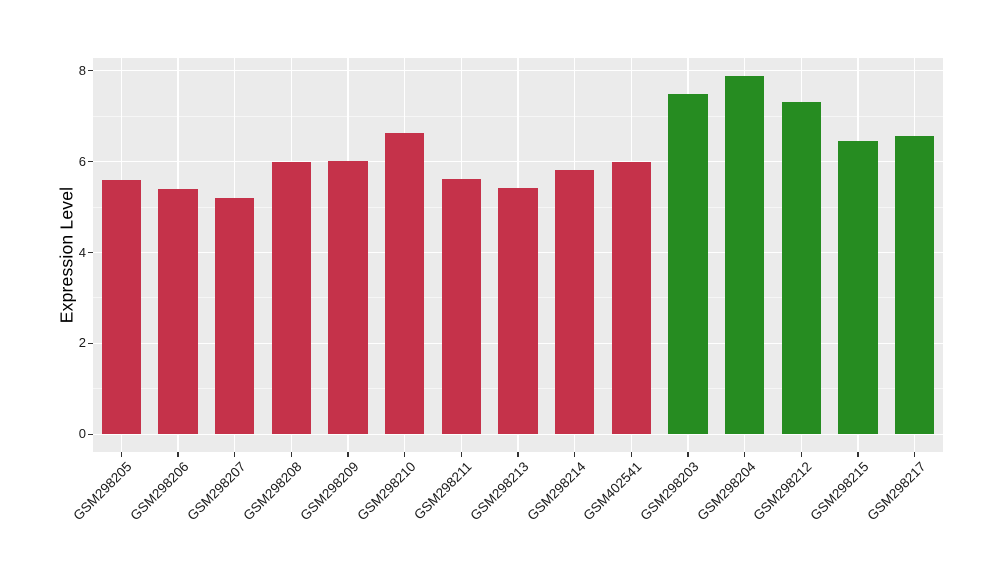  What do you see at coordinates (329, 491) in the screenshot?
I see `x-tick-label-GSM298209: GSM298209` at bounding box center [329, 491].